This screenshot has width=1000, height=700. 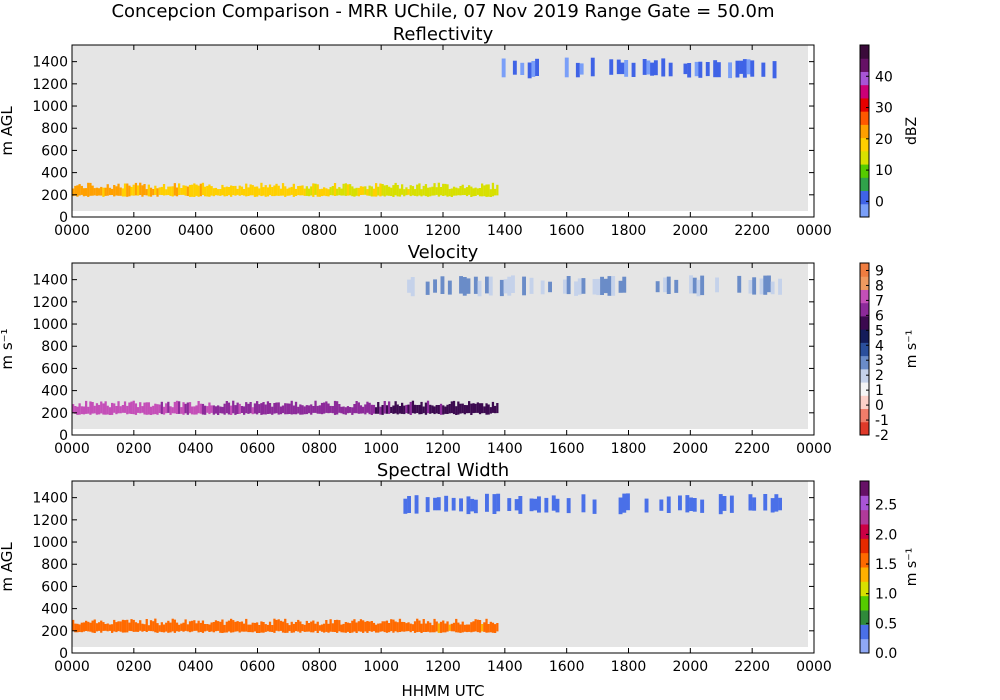 What do you see at coordinates (567, 449) in the screenshot?
I see `x-tick-label: 1600` at bounding box center [567, 449].